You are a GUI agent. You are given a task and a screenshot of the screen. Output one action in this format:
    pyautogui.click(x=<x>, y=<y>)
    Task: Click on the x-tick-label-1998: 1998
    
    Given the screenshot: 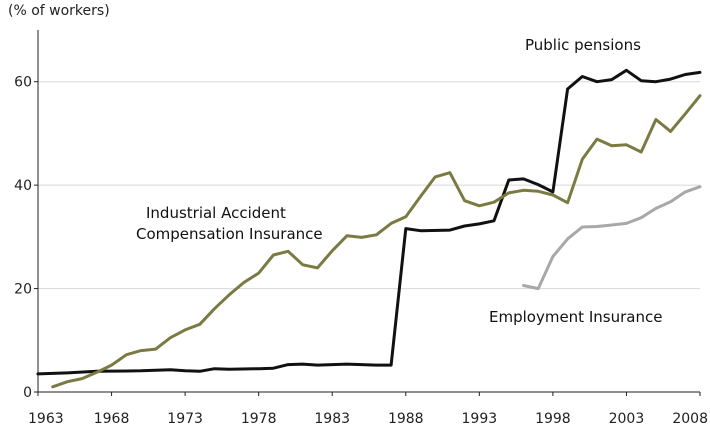 What is the action you would take?
    pyautogui.click(x=553, y=419)
    